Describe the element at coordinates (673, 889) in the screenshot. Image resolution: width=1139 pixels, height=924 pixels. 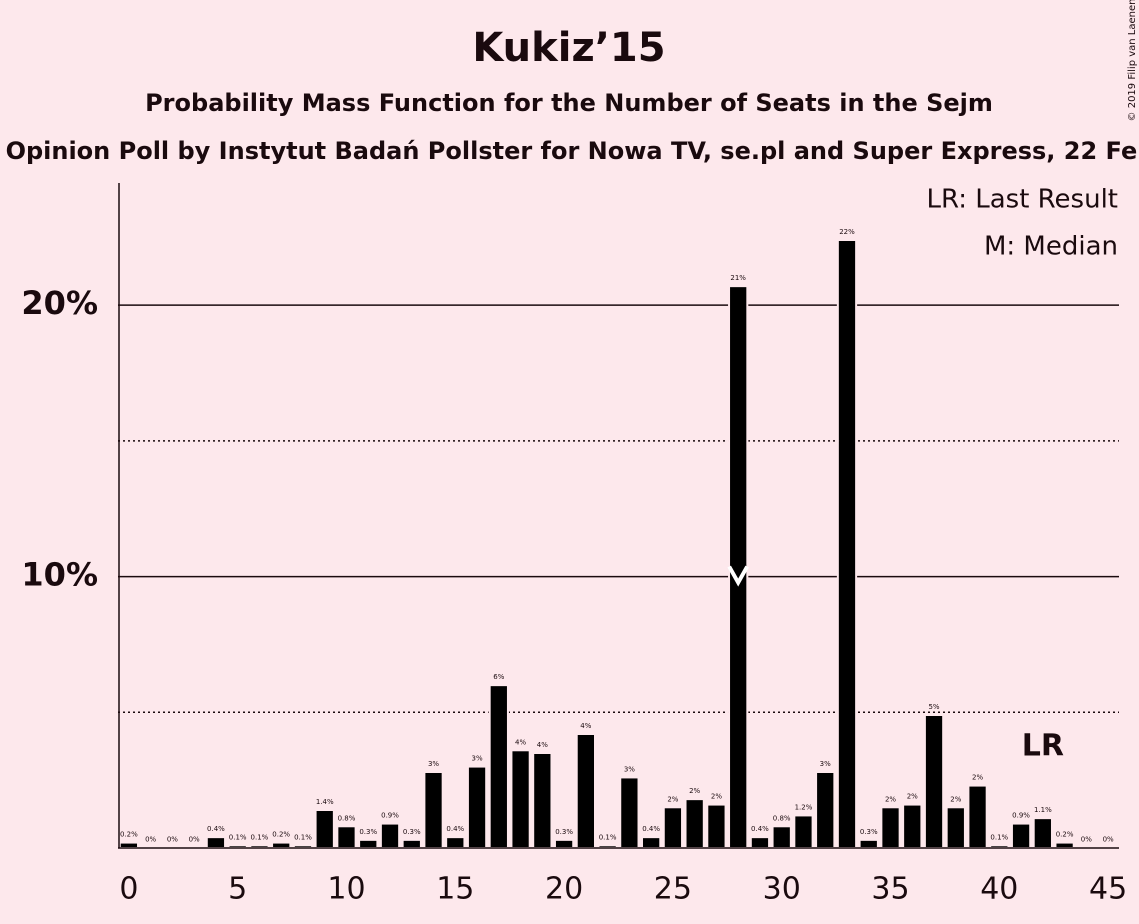
I see `x-tick-label: 25` at that location.